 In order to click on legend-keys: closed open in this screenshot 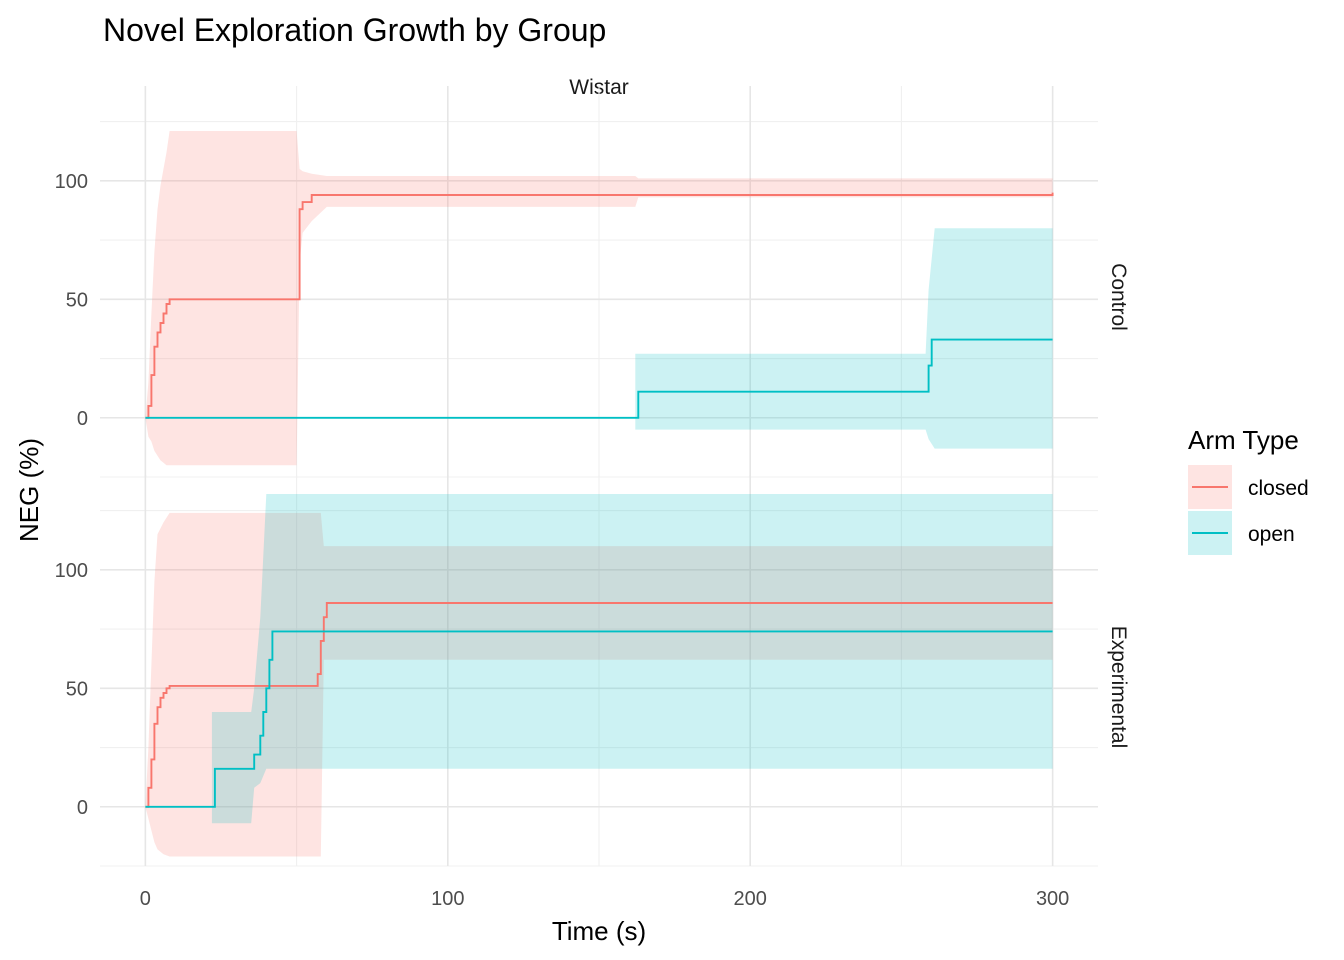, I will do `click(1248, 510)`.